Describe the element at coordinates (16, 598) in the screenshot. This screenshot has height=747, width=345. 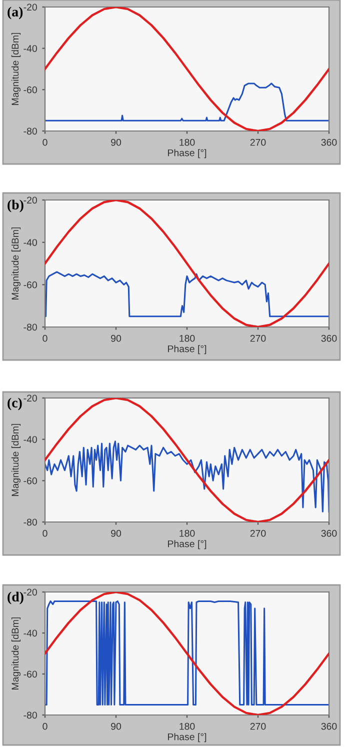
I see `chart-title: (d)` at that location.